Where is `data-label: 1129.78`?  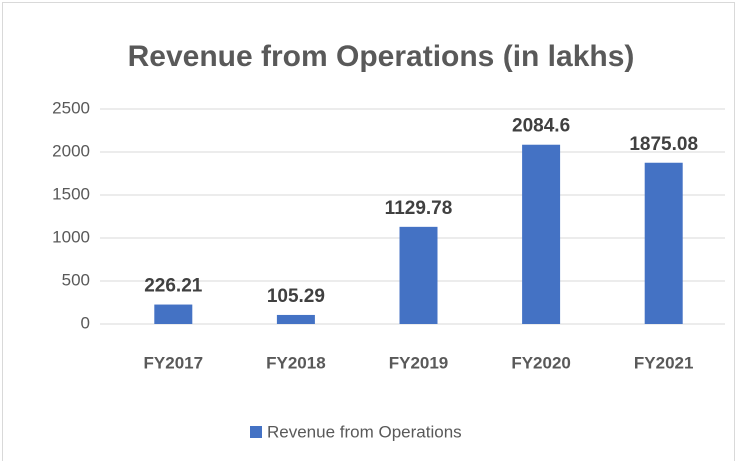
data-label: 1129.78 is located at coordinates (419, 208).